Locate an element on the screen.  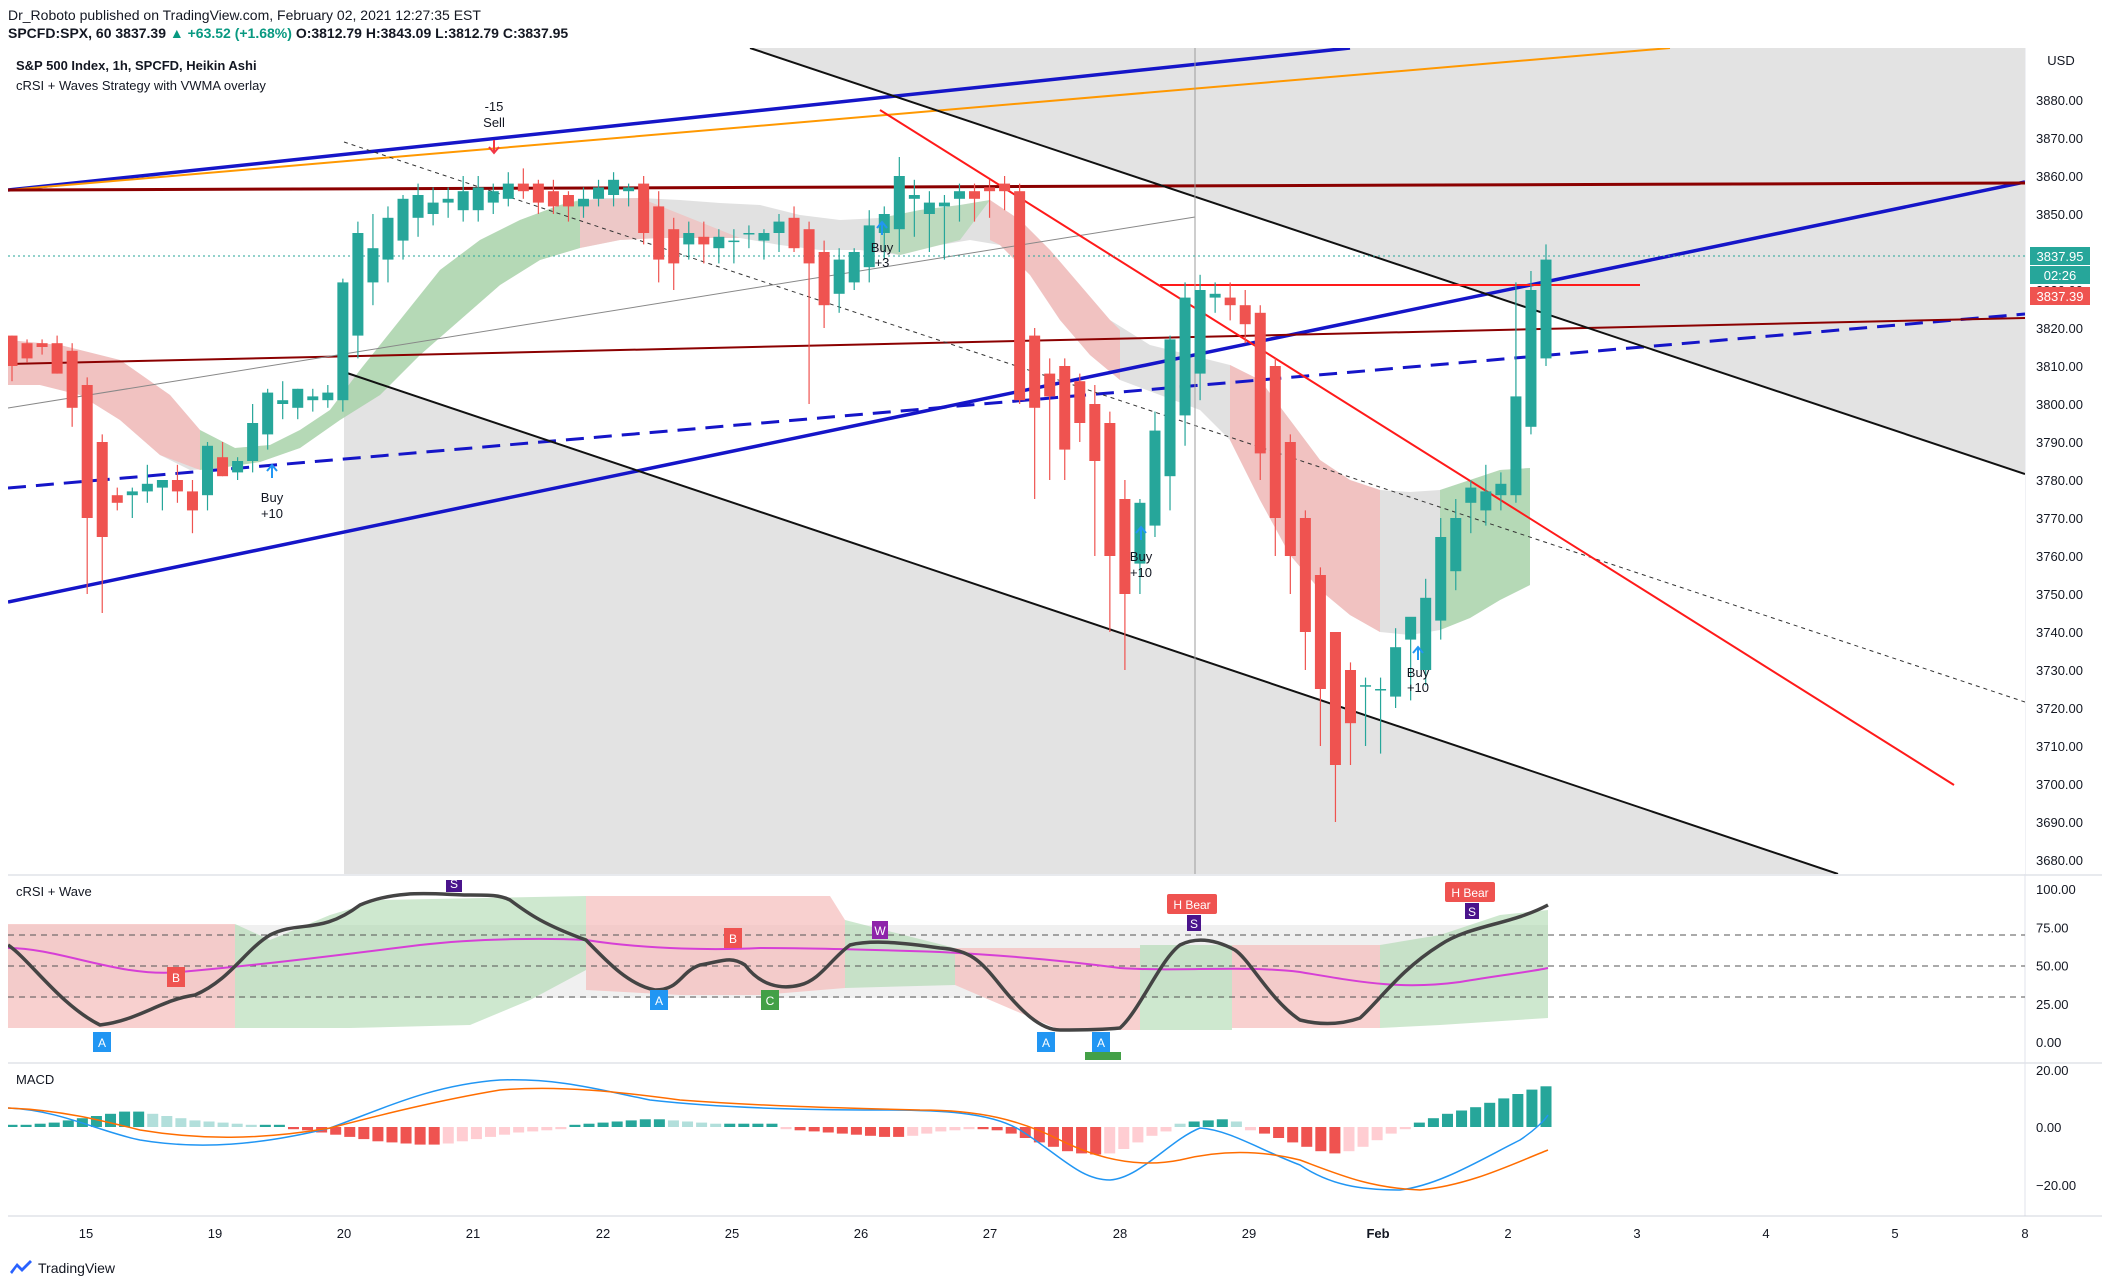
crsi-zone-green is located at coordinates (410, 962).